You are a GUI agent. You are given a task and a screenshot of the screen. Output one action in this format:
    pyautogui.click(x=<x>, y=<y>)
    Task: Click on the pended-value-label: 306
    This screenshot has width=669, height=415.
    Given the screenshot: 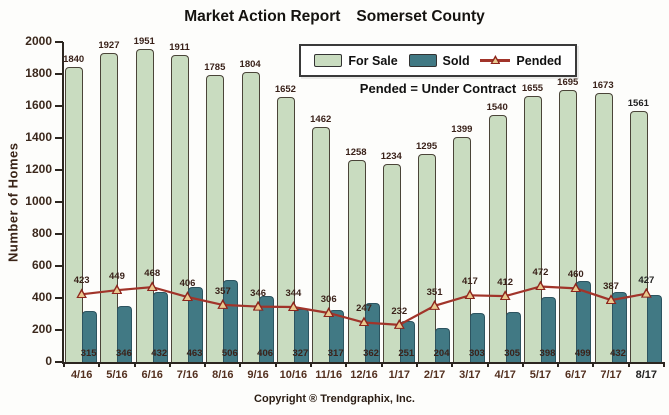 What is the action you would take?
    pyautogui.click(x=328, y=300)
    